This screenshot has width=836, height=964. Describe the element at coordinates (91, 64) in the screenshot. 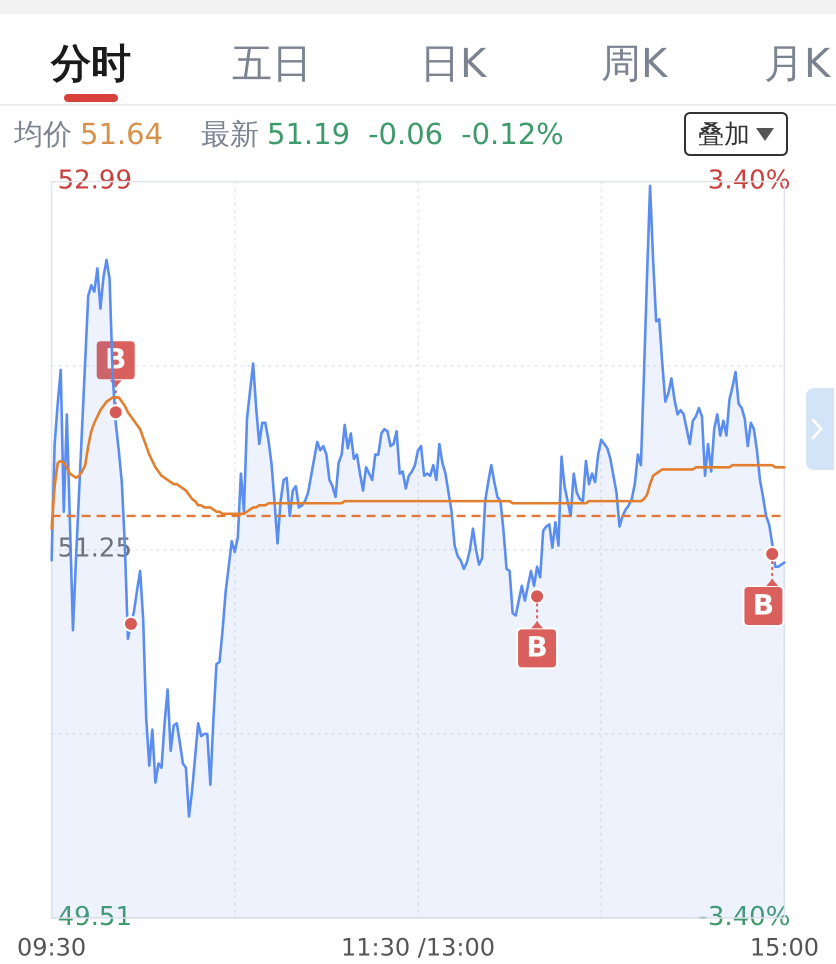

I see `text: 分时` at that location.